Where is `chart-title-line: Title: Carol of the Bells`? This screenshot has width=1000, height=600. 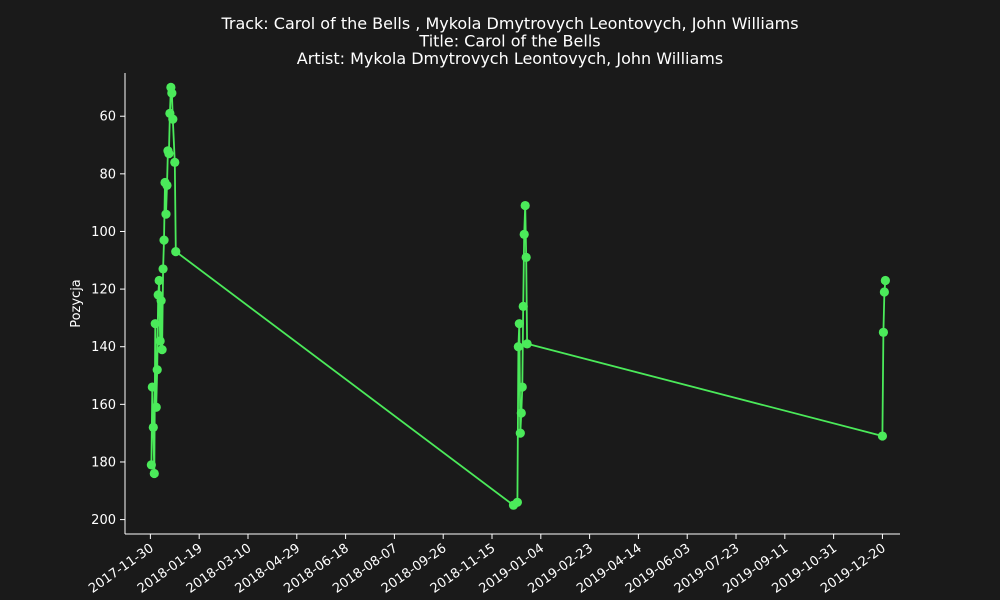
chart-title-line: Title: Carol of the Bells is located at coordinates (509, 41).